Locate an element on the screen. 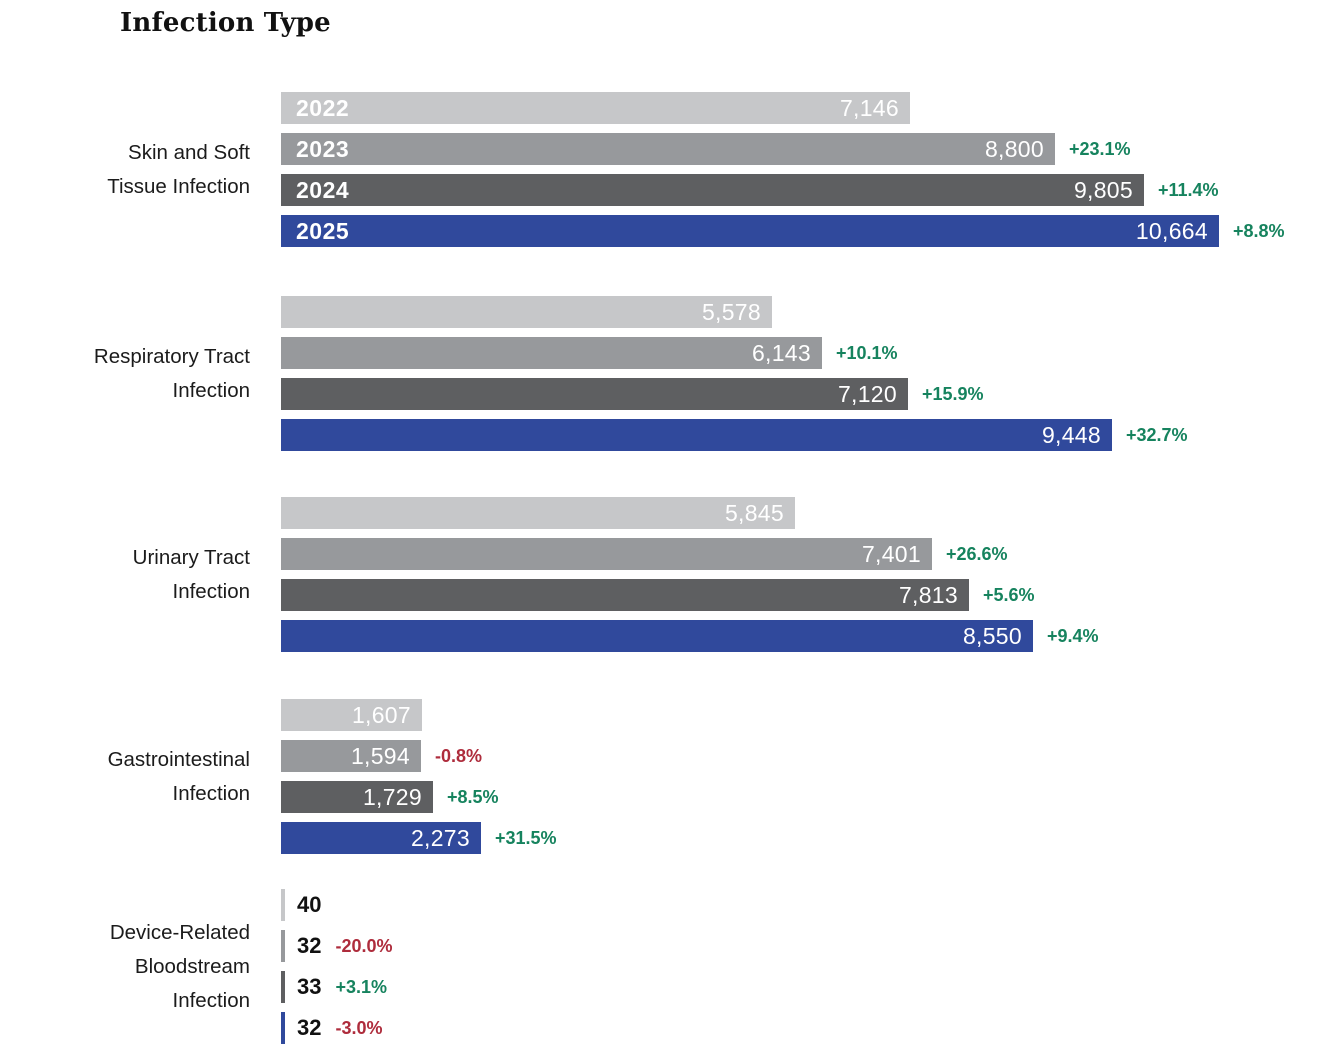  bar-group: 1,607 1,594 -0.8% 1,729 +8.5% 2,273 +31.5% is located at coordinates (799, 776).